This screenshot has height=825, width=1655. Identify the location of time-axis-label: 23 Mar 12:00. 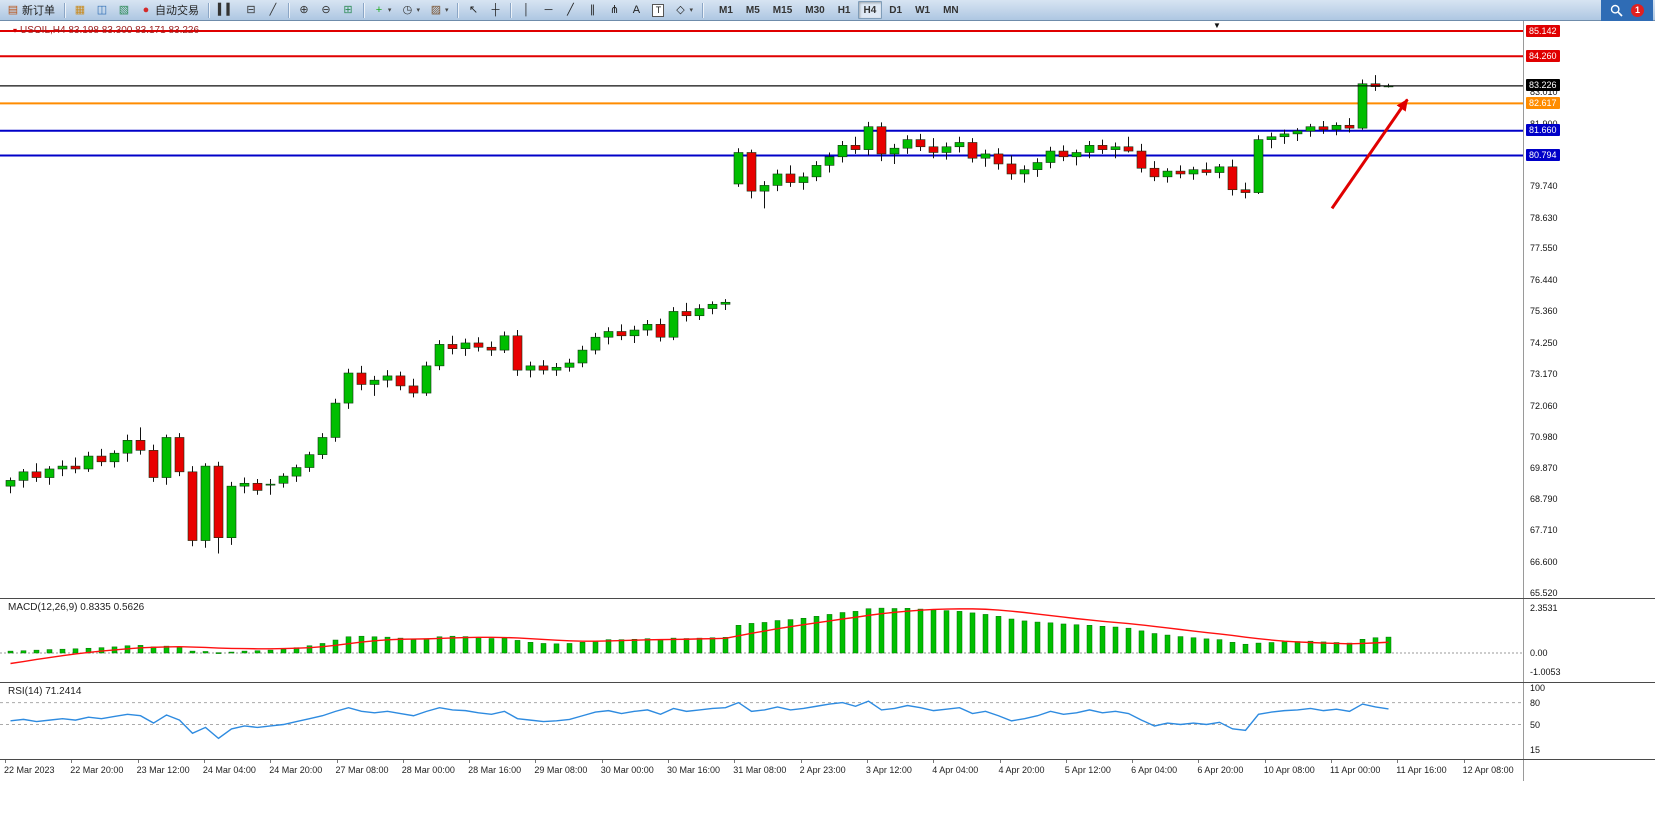
(163, 770).